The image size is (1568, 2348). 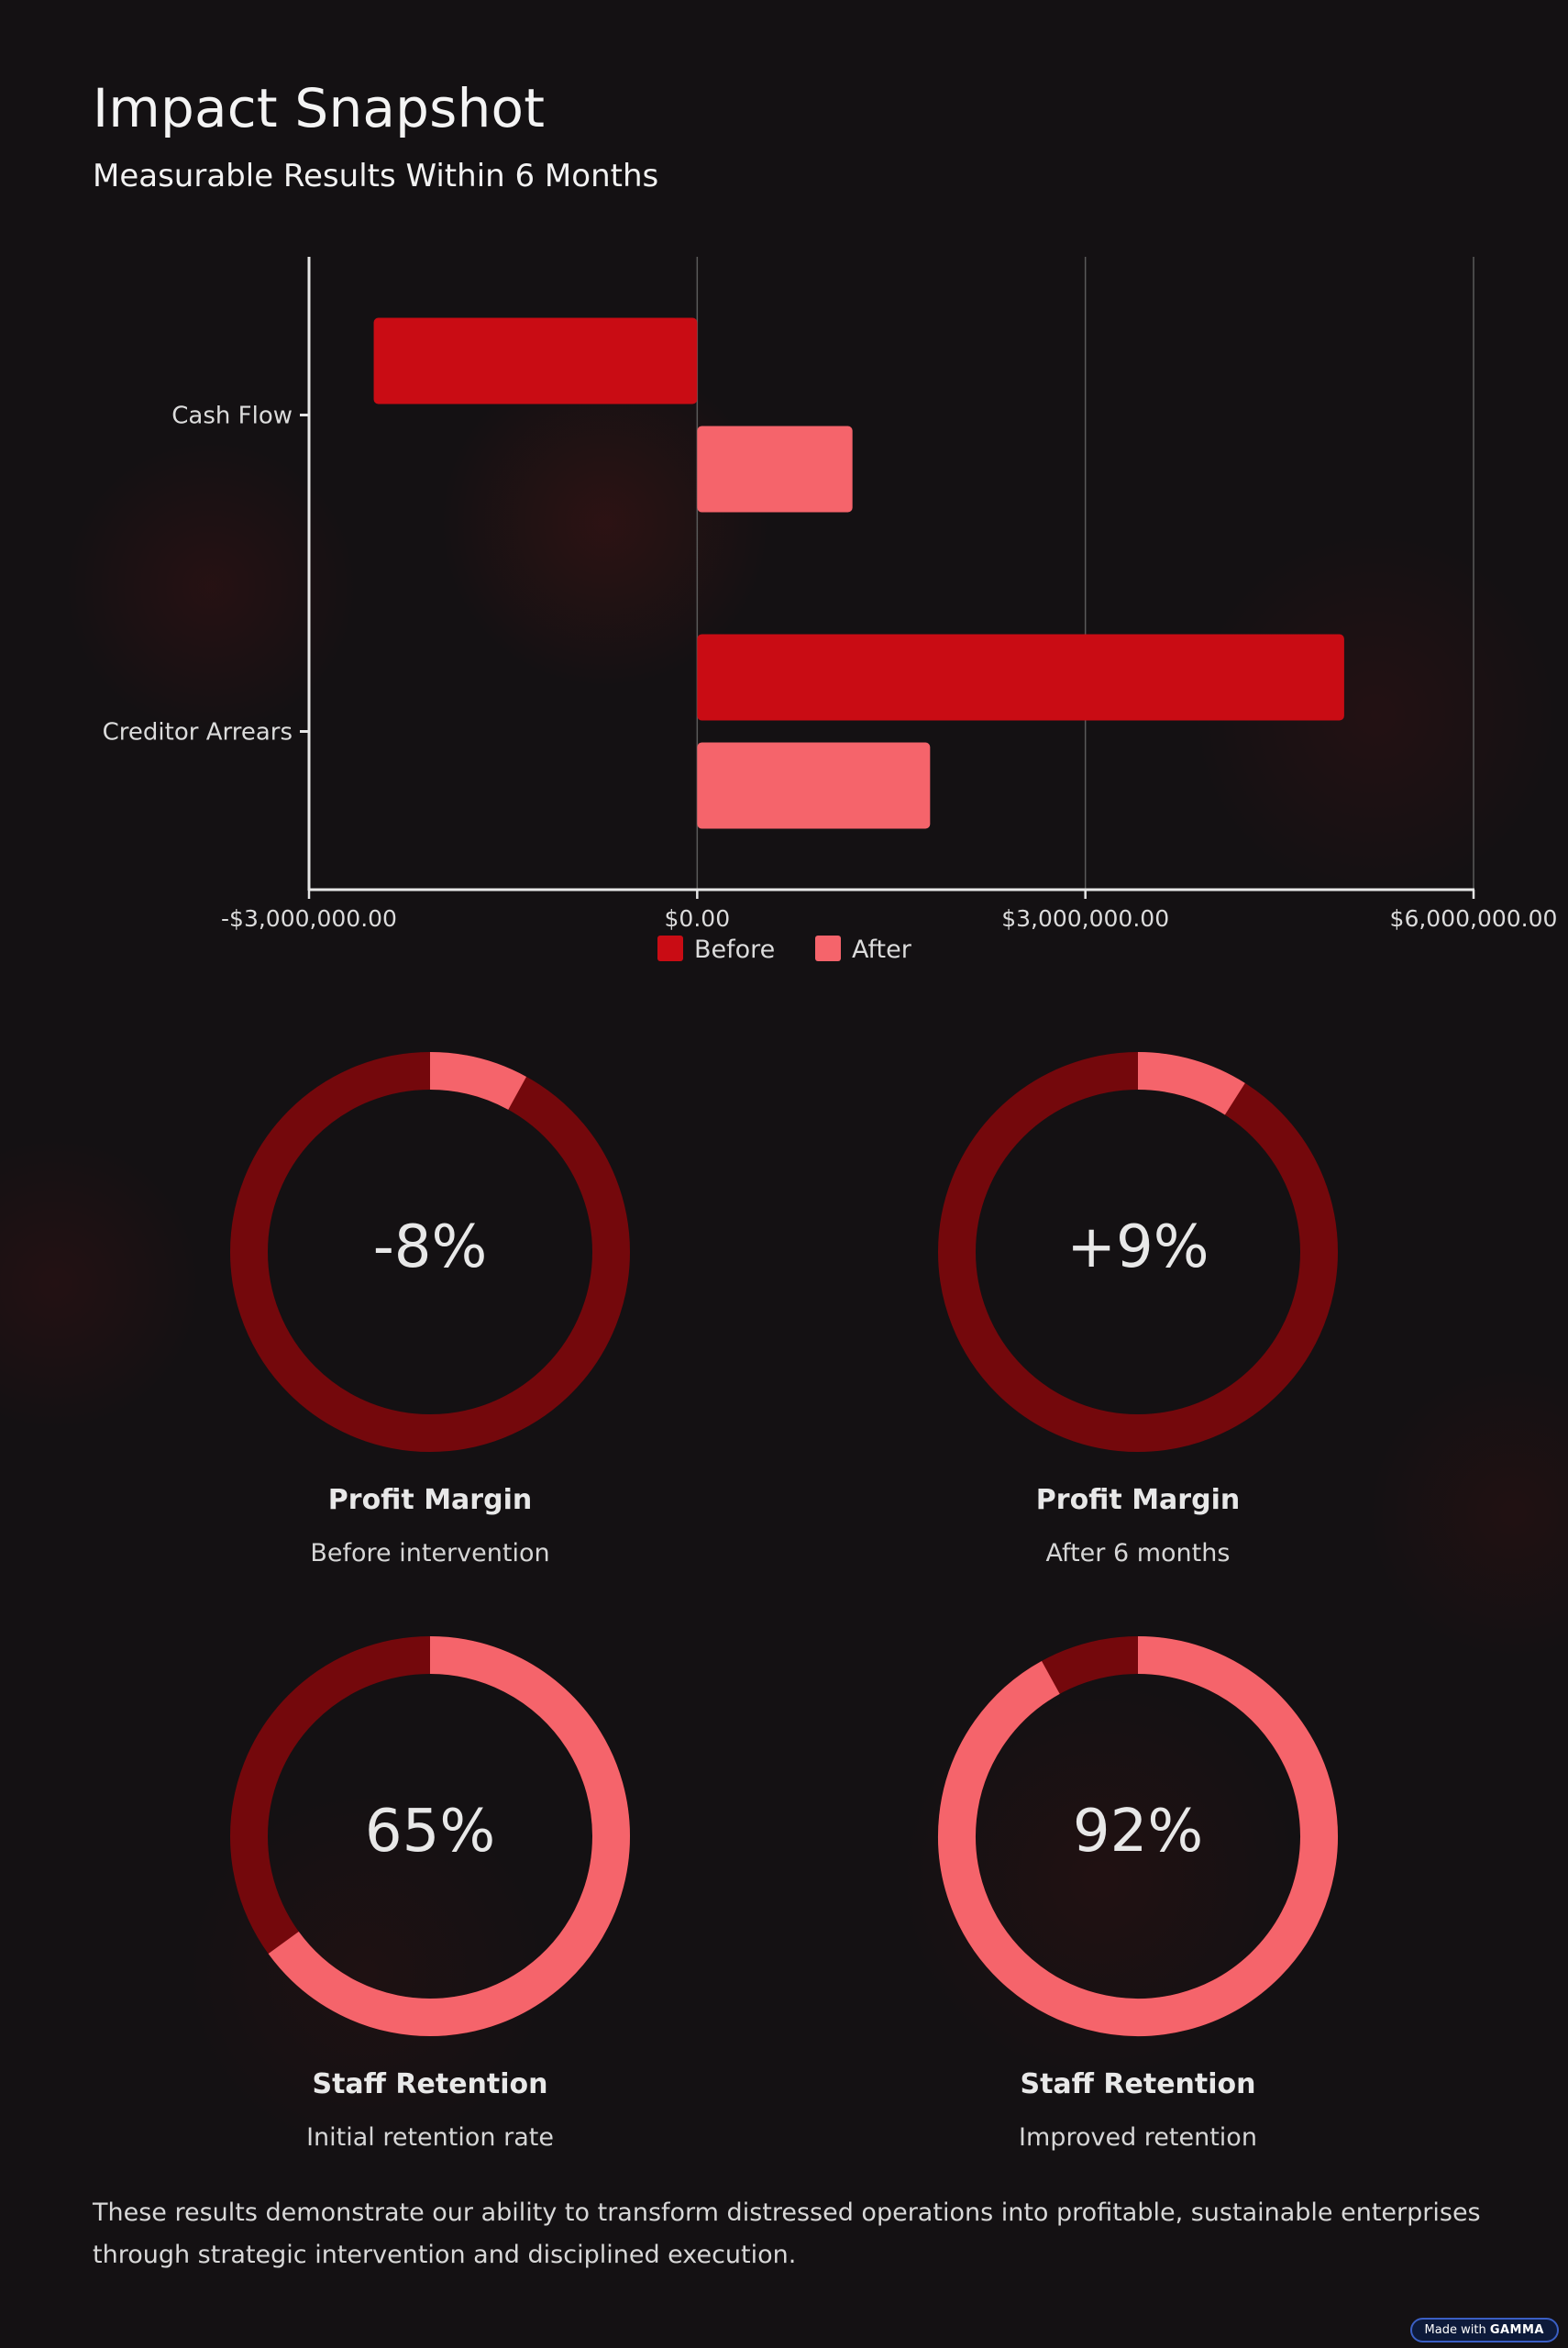 What do you see at coordinates (735, 950) in the screenshot?
I see `legend-label: Before` at bounding box center [735, 950].